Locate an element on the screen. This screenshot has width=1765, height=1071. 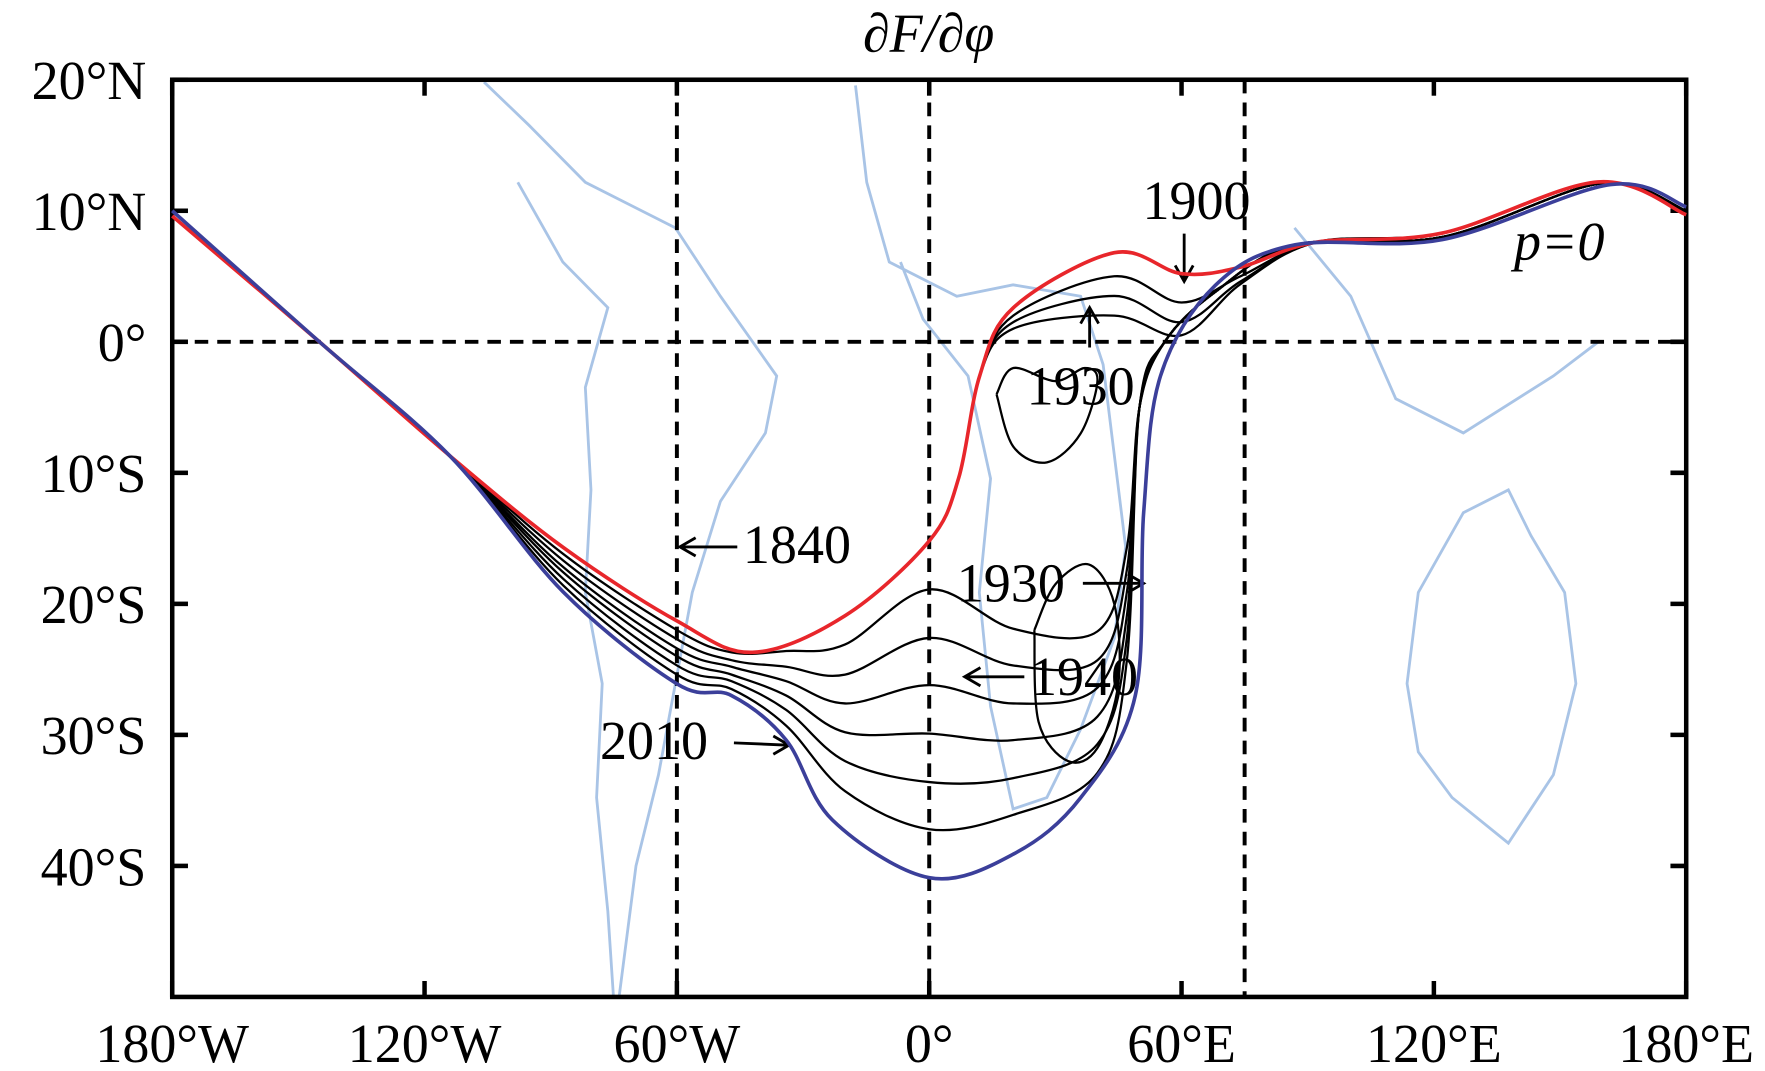
y-tick-label: 20°S is located at coordinates (94, 605).